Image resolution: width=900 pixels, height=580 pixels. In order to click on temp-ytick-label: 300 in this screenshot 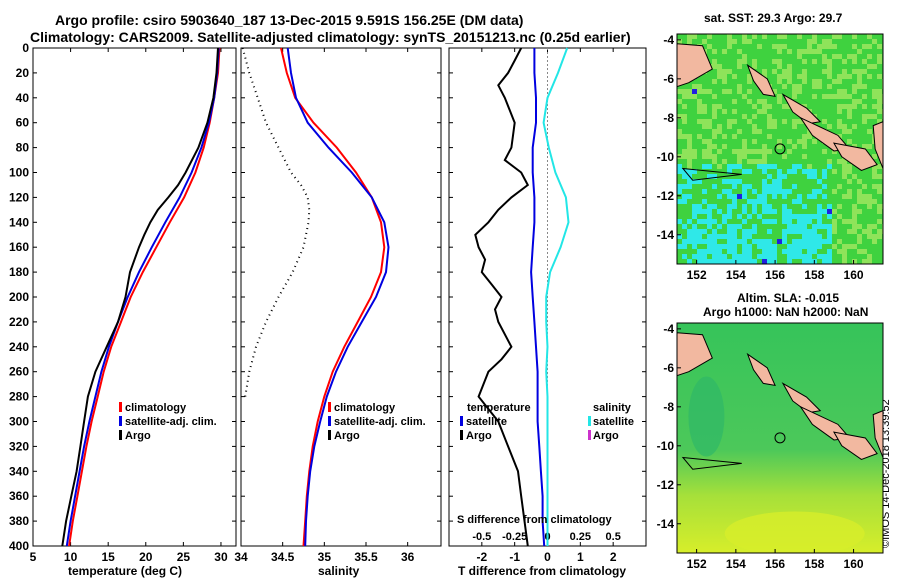, I will do `click(19, 422)`.